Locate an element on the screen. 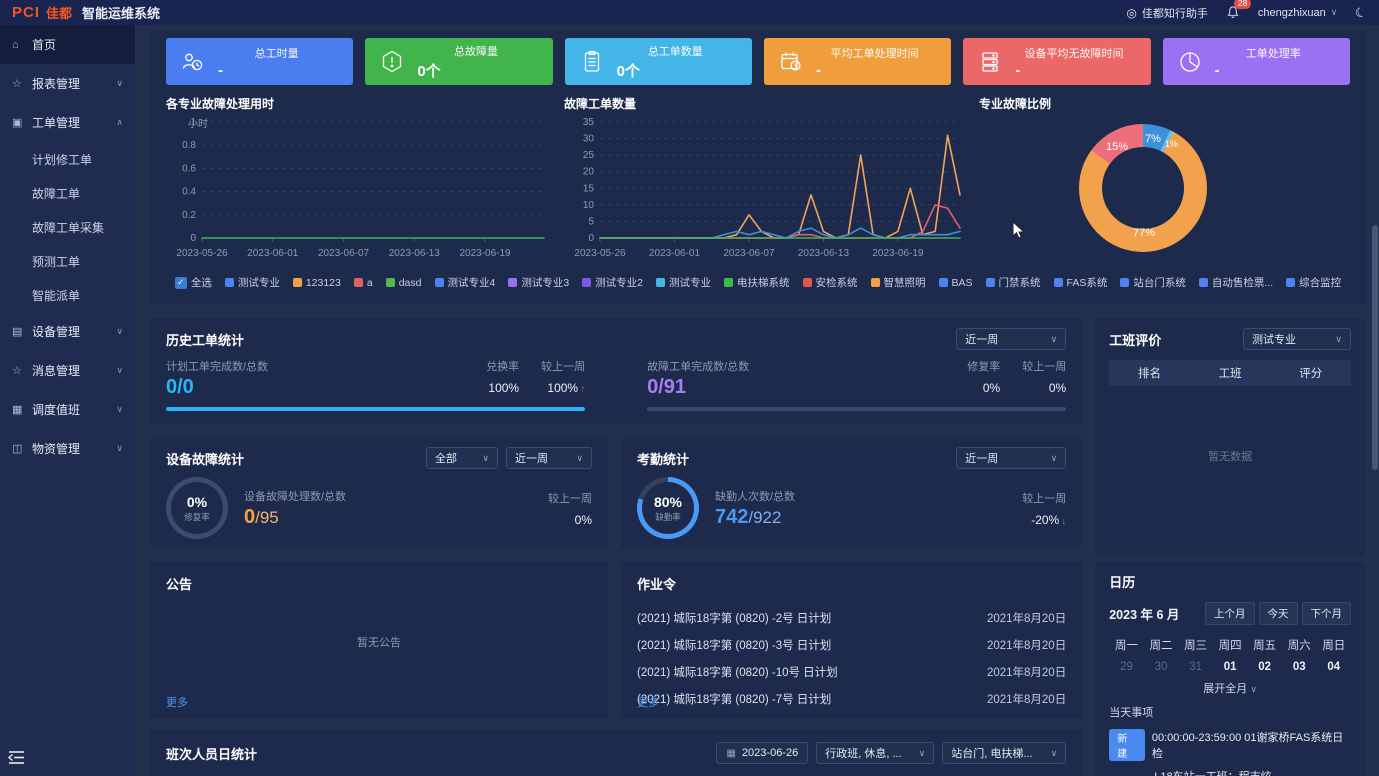 Image resolution: width=1379 pixels, height=776 pixels. shift-date-picker: ▦ 2023-06-26 is located at coordinates (762, 753).